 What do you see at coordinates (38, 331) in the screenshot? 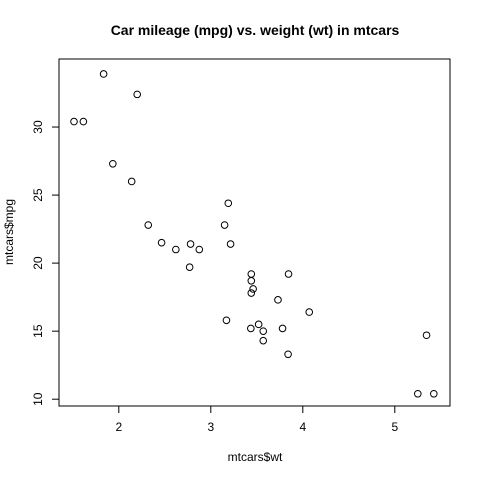
I see `y-tick-label: 15` at bounding box center [38, 331].